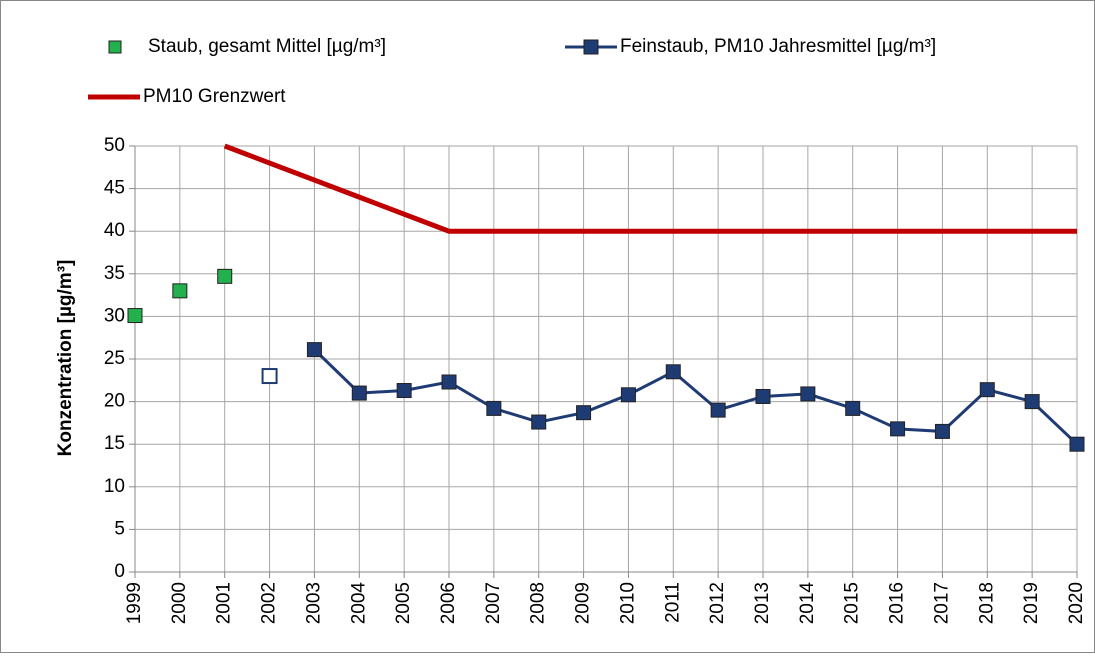  Describe the element at coordinates (119, 571) in the screenshot. I see `y-tick-label: 0` at that location.